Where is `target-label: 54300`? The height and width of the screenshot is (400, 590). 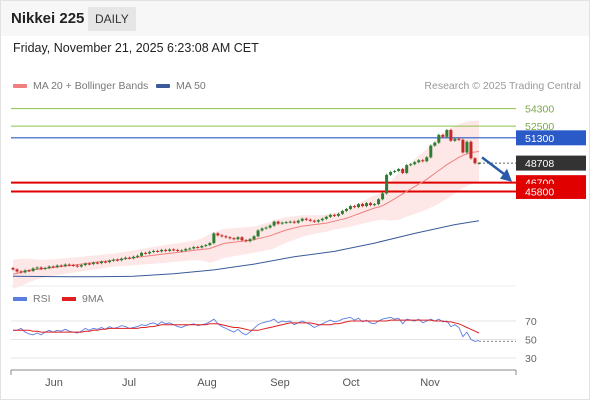 target-label: 54300 is located at coordinates (539, 110).